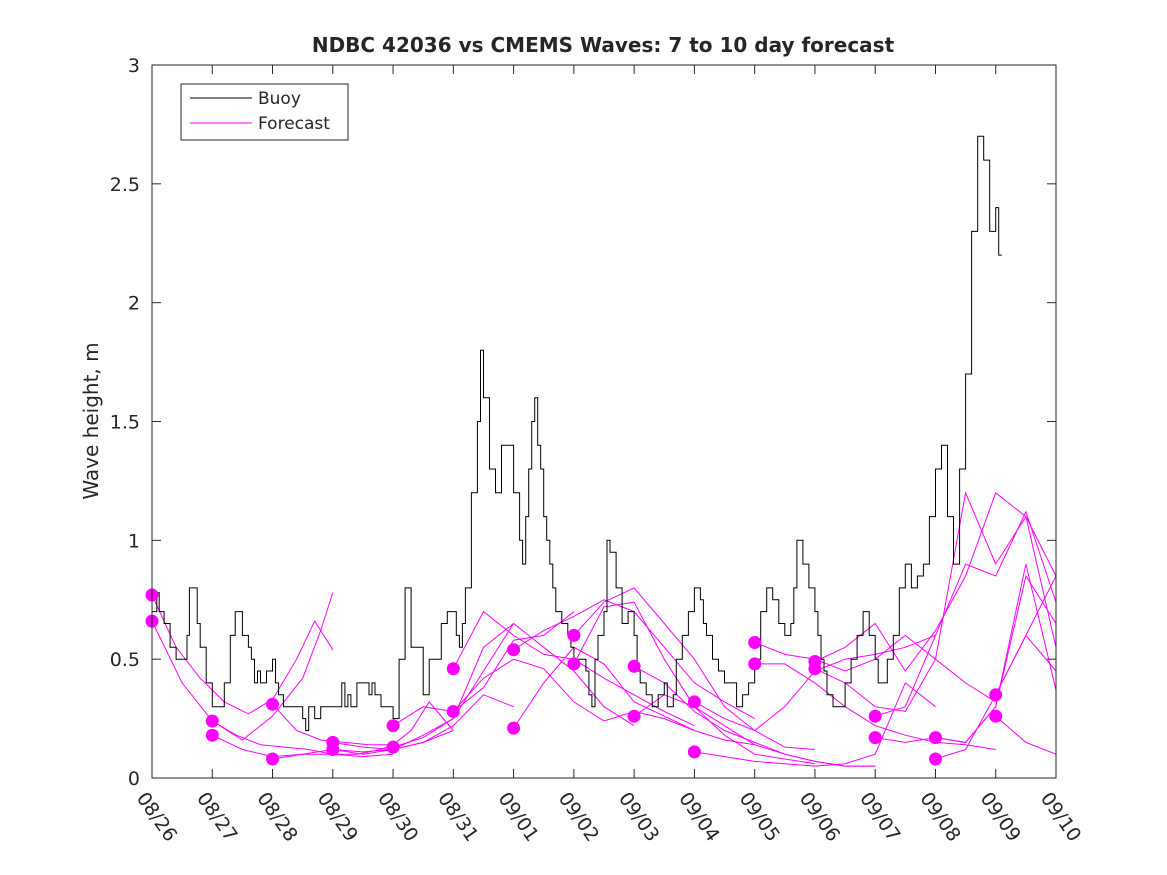 This screenshot has width=1167, height=875. Describe the element at coordinates (91, 420) in the screenshot. I see `y-axis-label: Wave height, m` at that location.